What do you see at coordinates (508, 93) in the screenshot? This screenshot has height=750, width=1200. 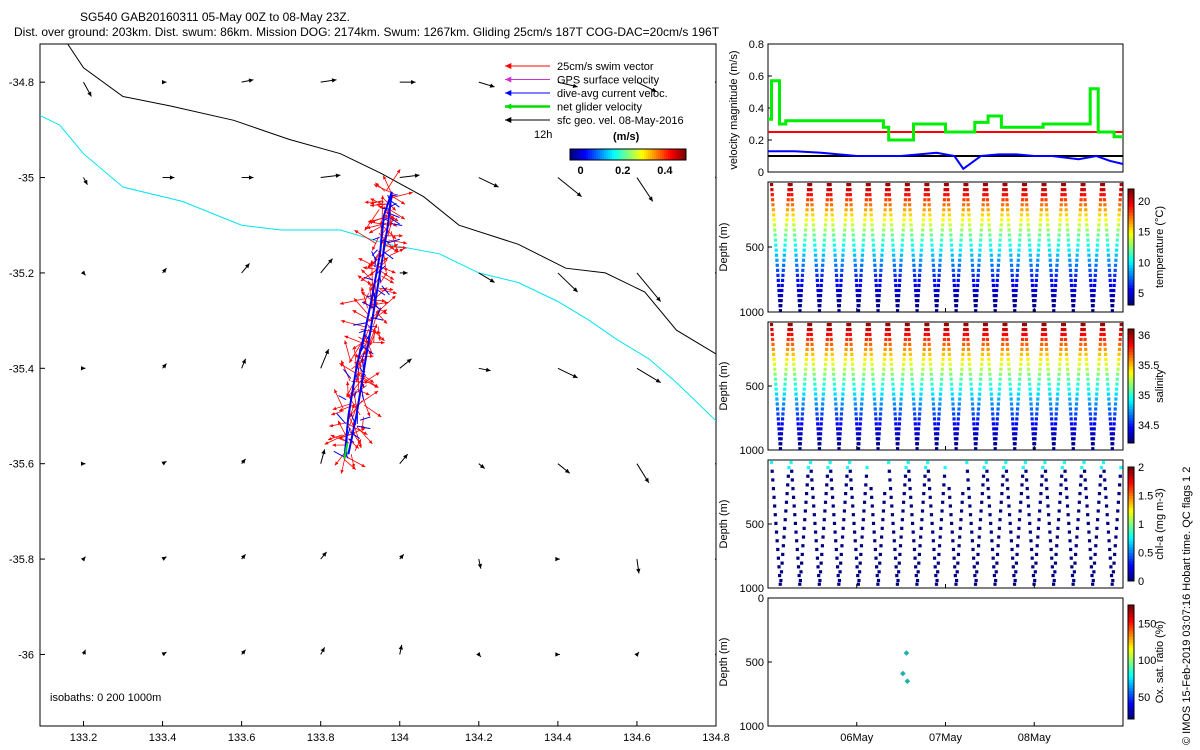 I see `legend-arrowhead` at bounding box center [508, 93].